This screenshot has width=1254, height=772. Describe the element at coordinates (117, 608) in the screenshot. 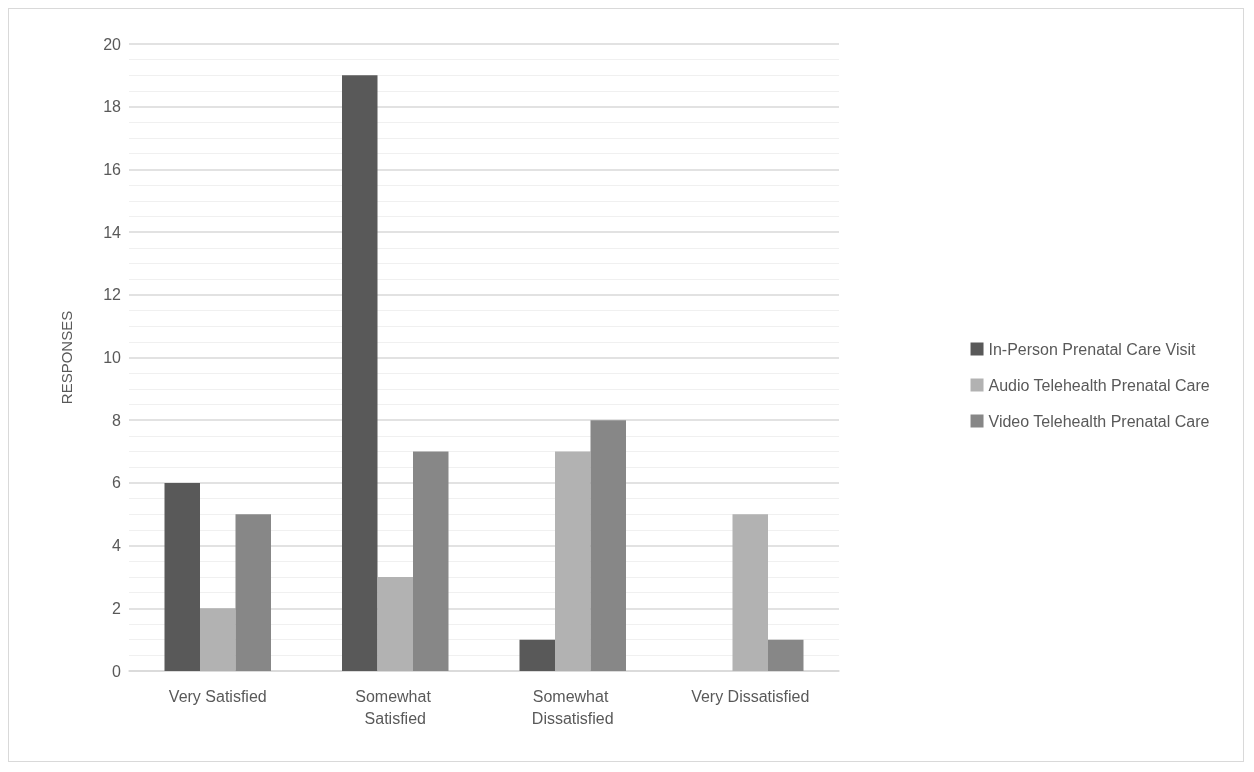

I see `y-tick-label: 2` at that location.